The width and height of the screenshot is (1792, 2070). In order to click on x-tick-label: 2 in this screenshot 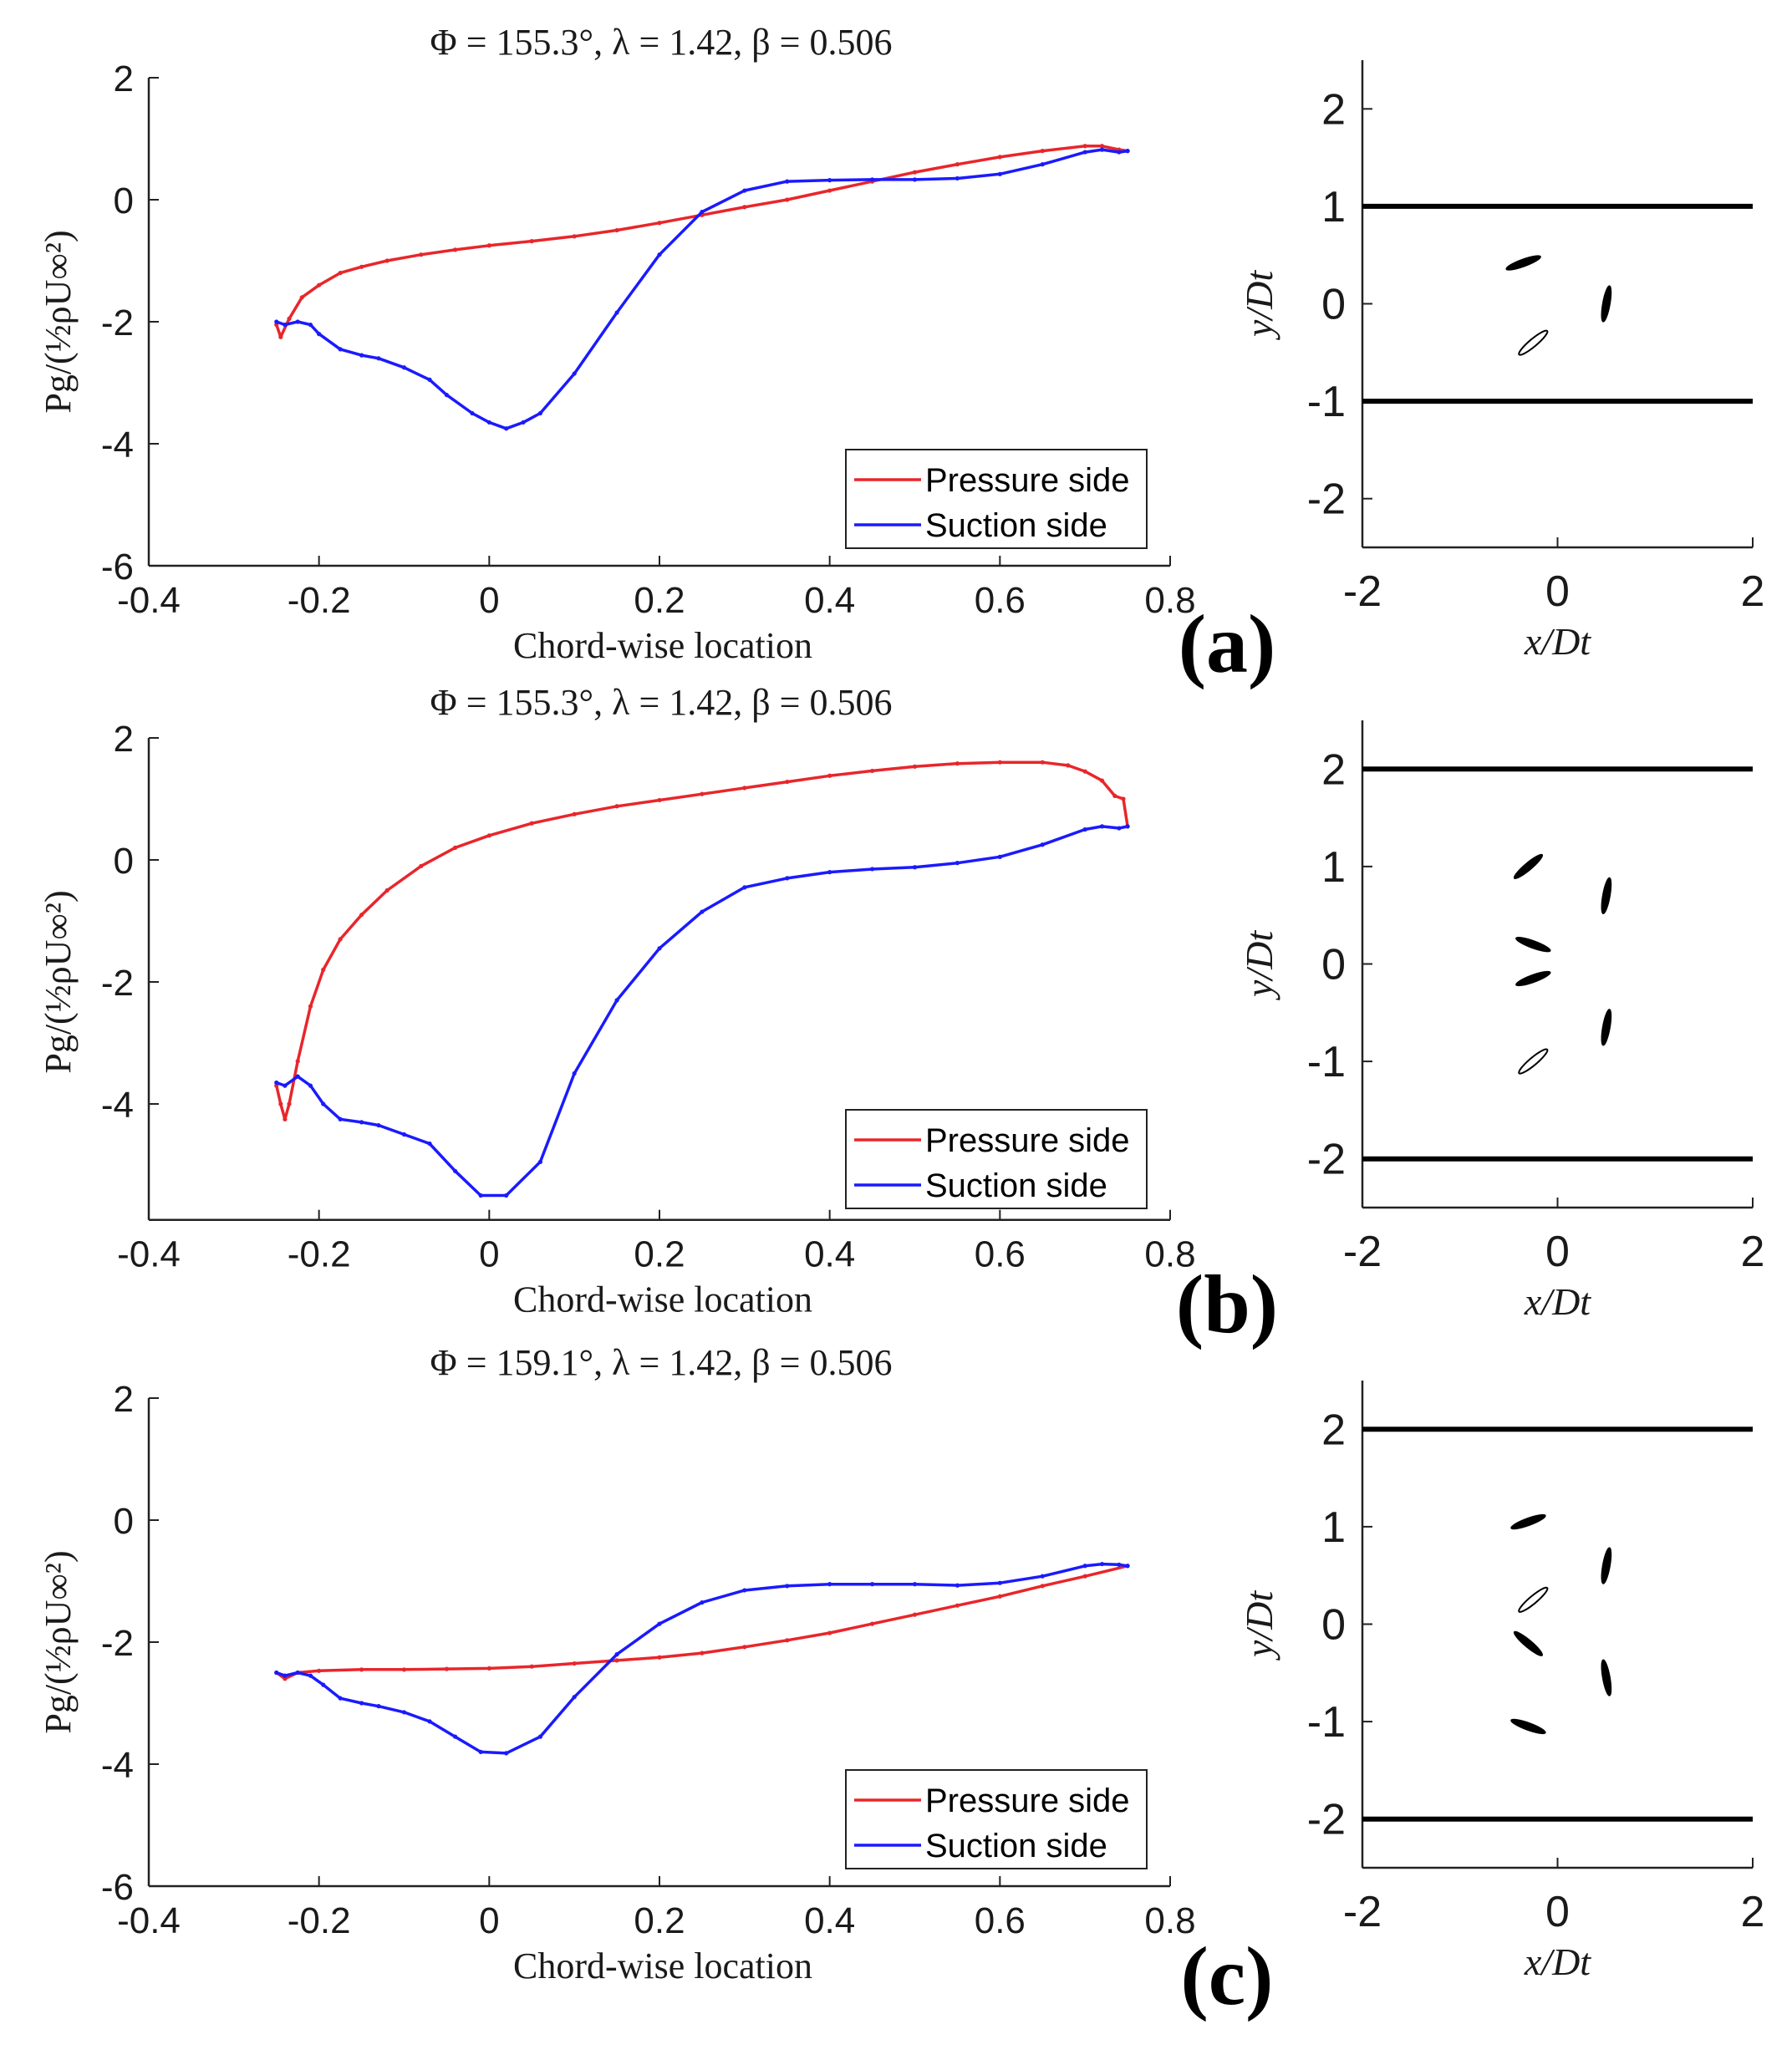, I will do `click(1753, 1252)`.